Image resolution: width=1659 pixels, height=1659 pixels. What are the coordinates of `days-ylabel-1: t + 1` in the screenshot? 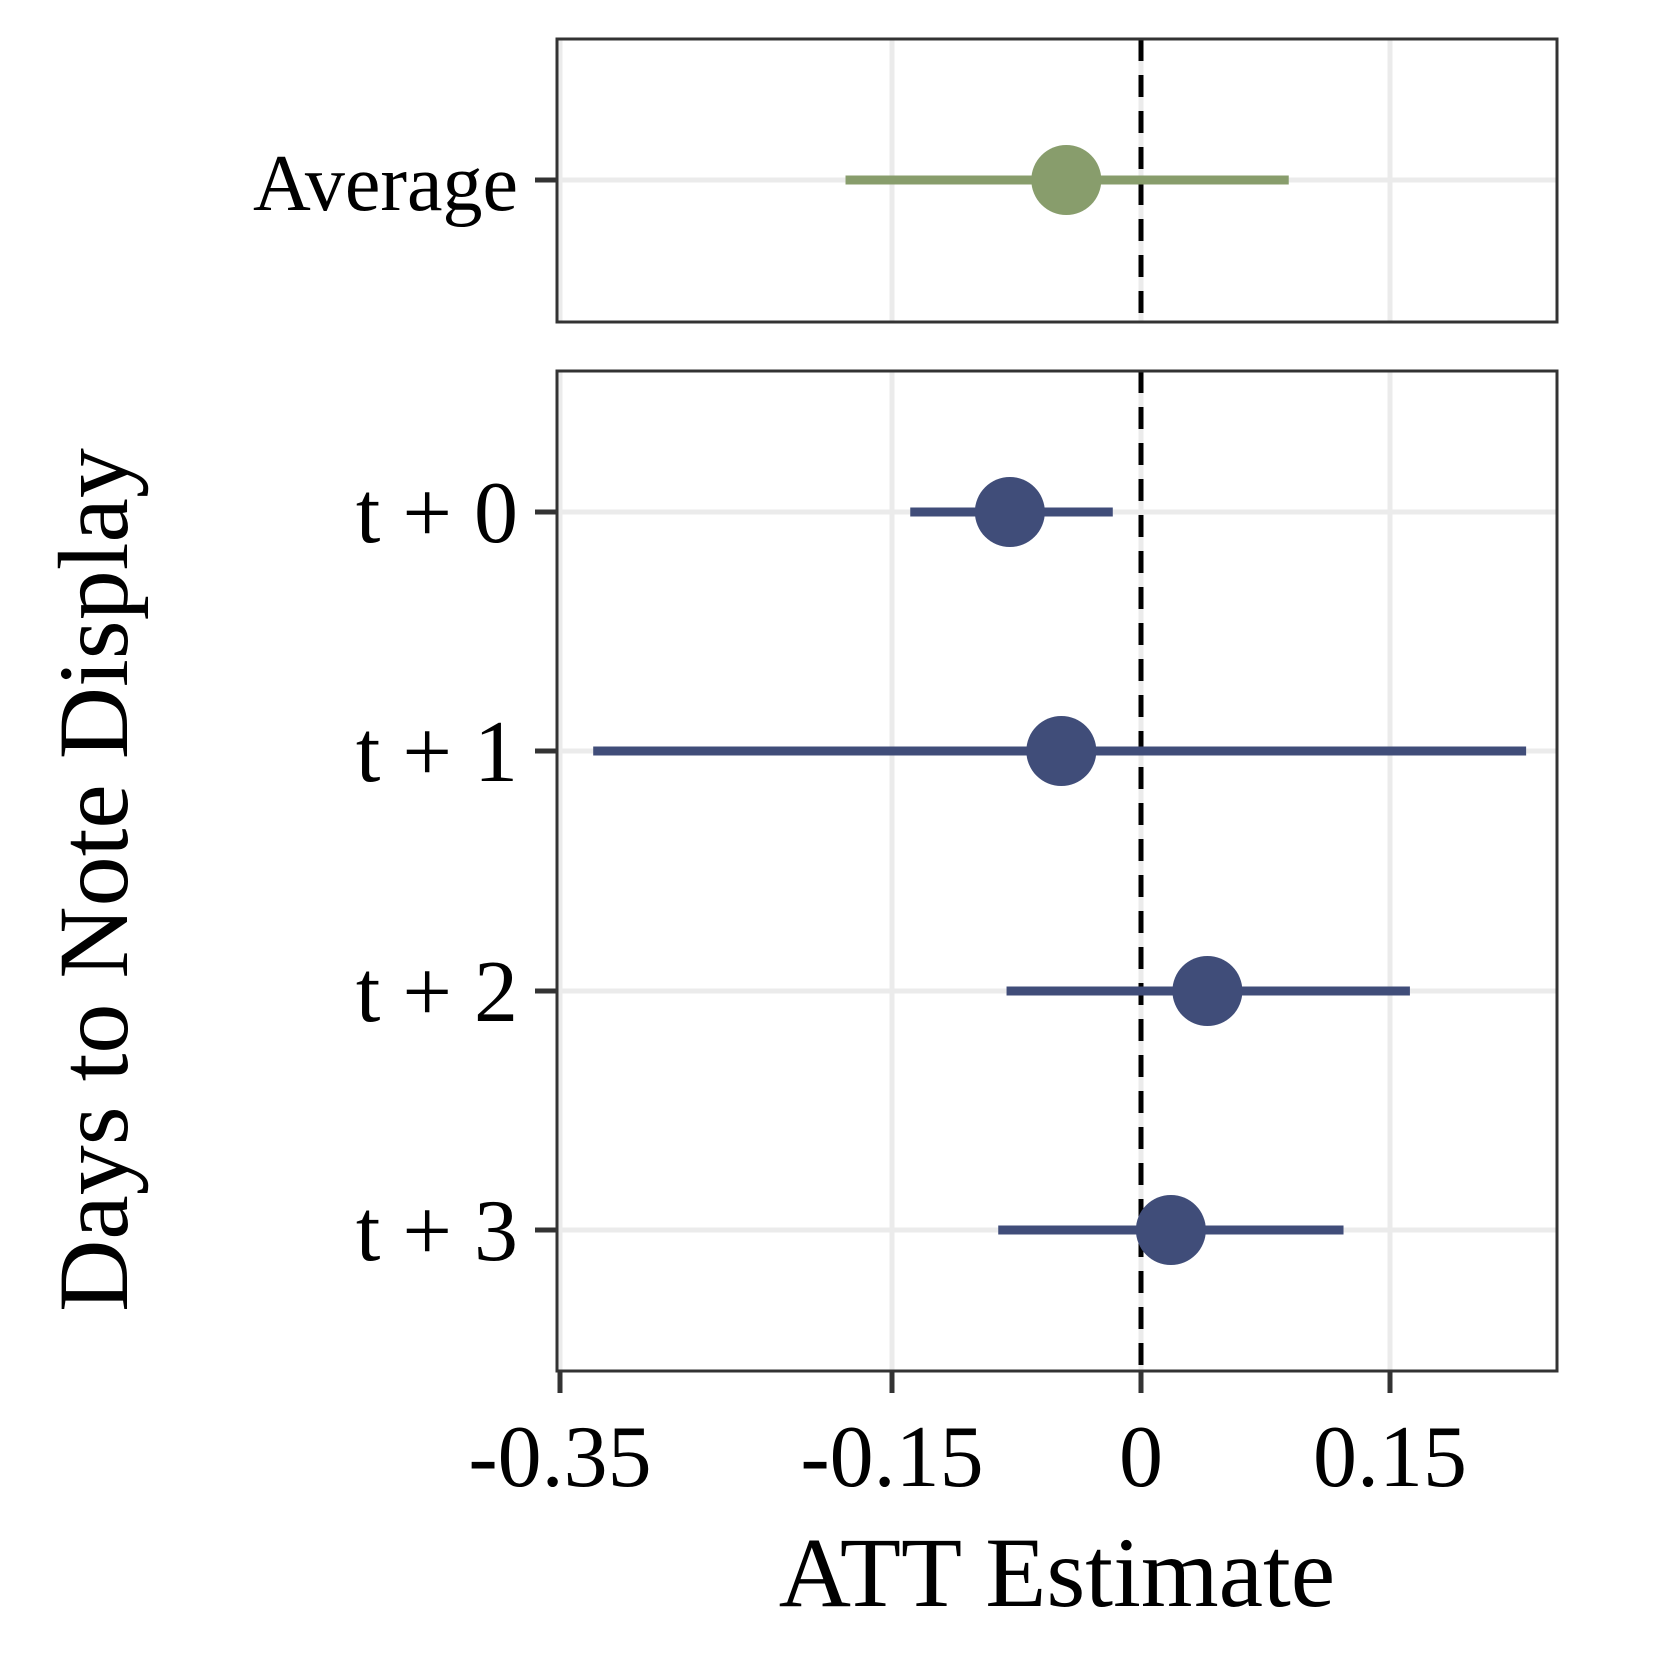 It's located at (437, 752).